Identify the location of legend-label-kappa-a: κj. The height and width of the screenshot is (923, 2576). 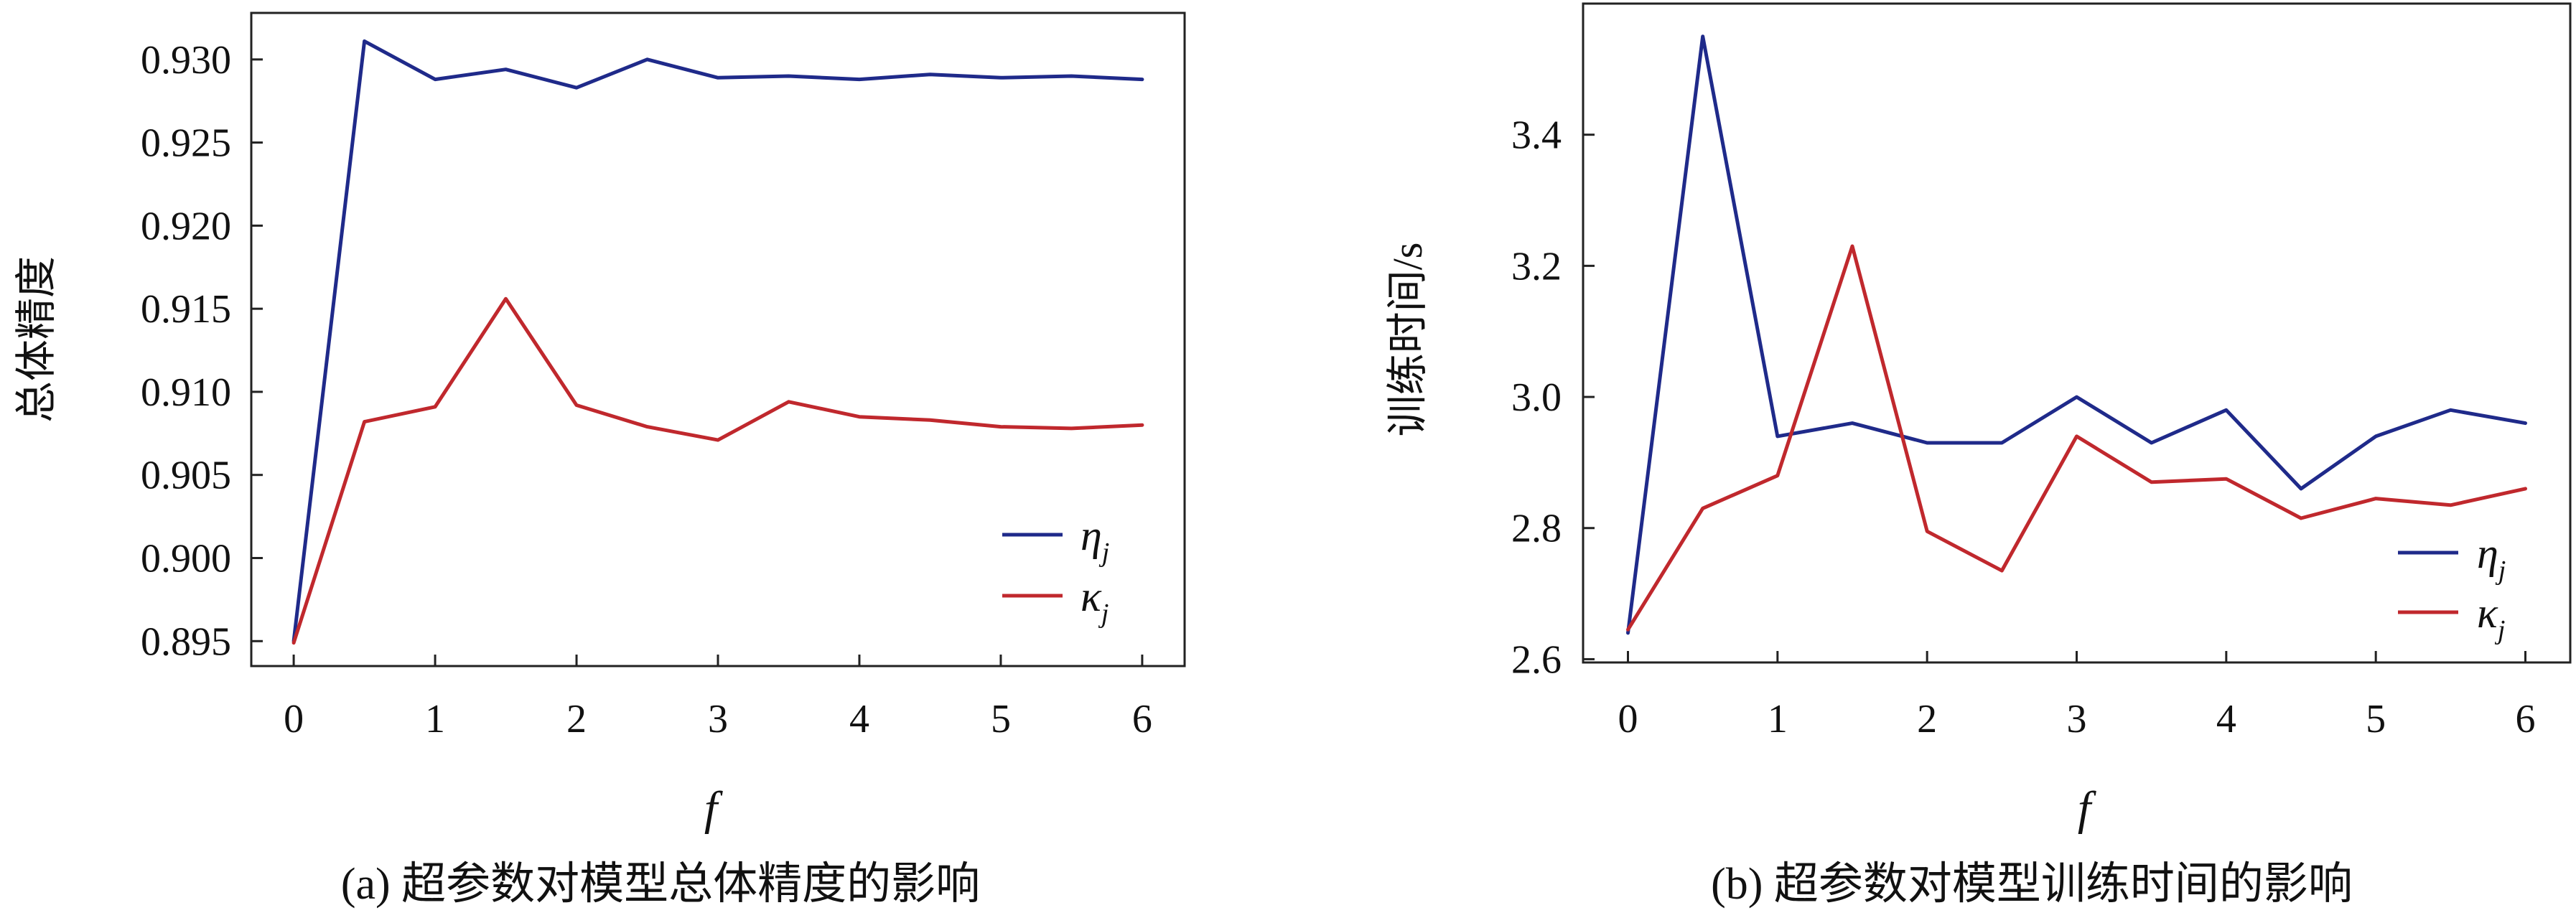
(1095, 601).